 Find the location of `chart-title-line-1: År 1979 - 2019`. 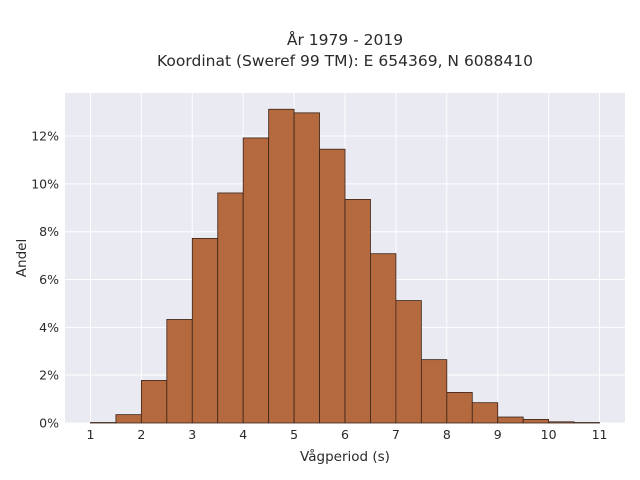

chart-title-line-1: År 1979 - 2019 is located at coordinates (345, 39).